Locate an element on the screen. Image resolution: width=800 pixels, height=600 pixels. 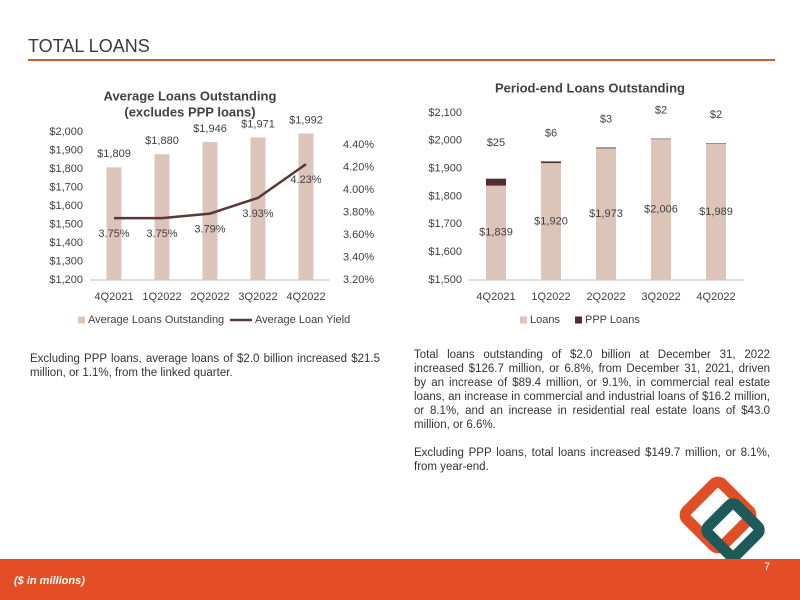
y-tick-label: 3.80% is located at coordinates (358, 212).